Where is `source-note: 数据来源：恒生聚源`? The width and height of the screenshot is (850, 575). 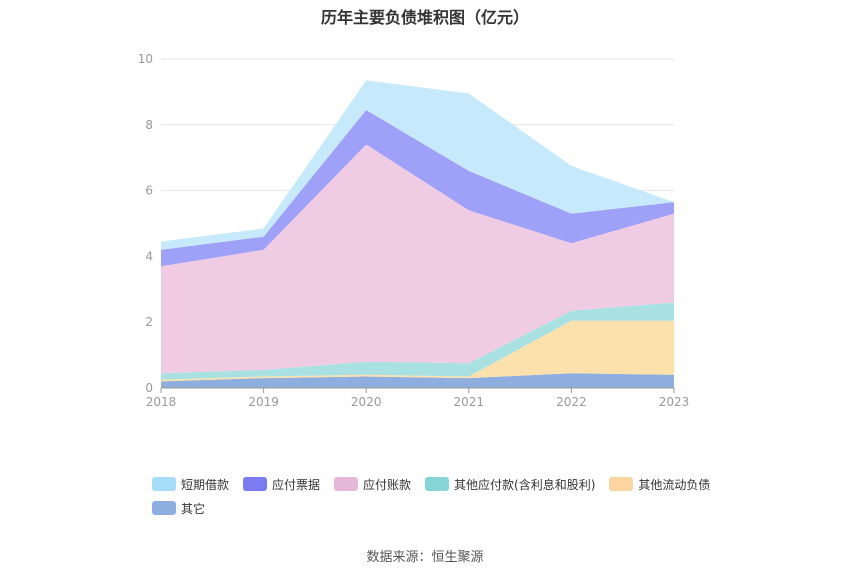
source-note: 数据来源：恒生聚源 is located at coordinates (425, 557).